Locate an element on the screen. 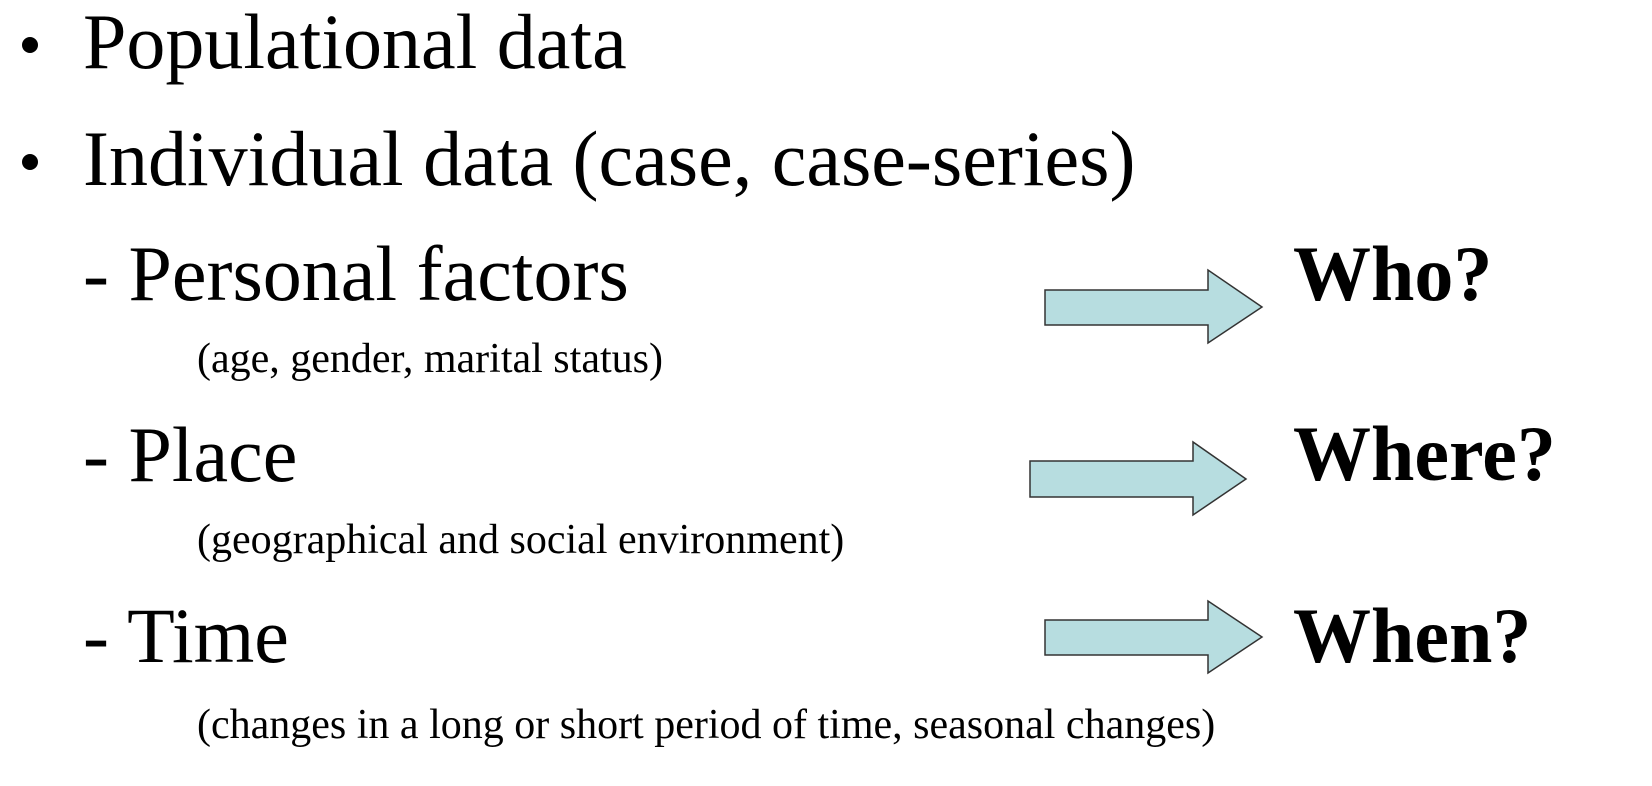  sub-item-label: - Place is located at coordinates (190, 454).